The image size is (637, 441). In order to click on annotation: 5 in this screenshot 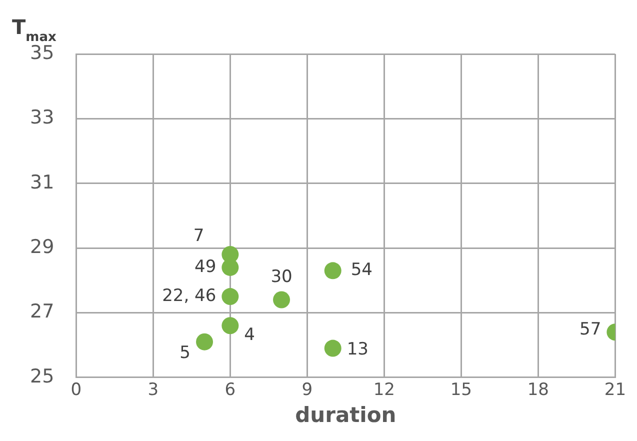, I will do `click(185, 353)`.